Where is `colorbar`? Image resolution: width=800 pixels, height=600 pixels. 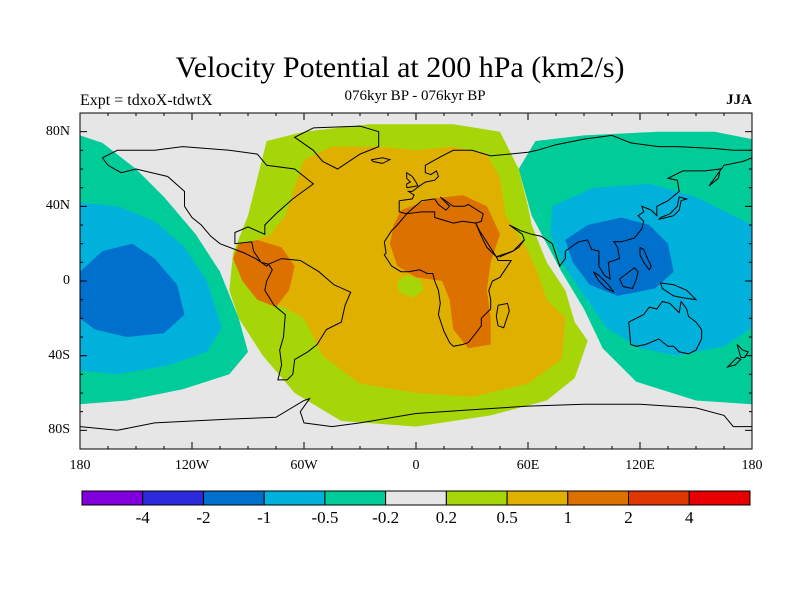 colorbar is located at coordinates (416, 498).